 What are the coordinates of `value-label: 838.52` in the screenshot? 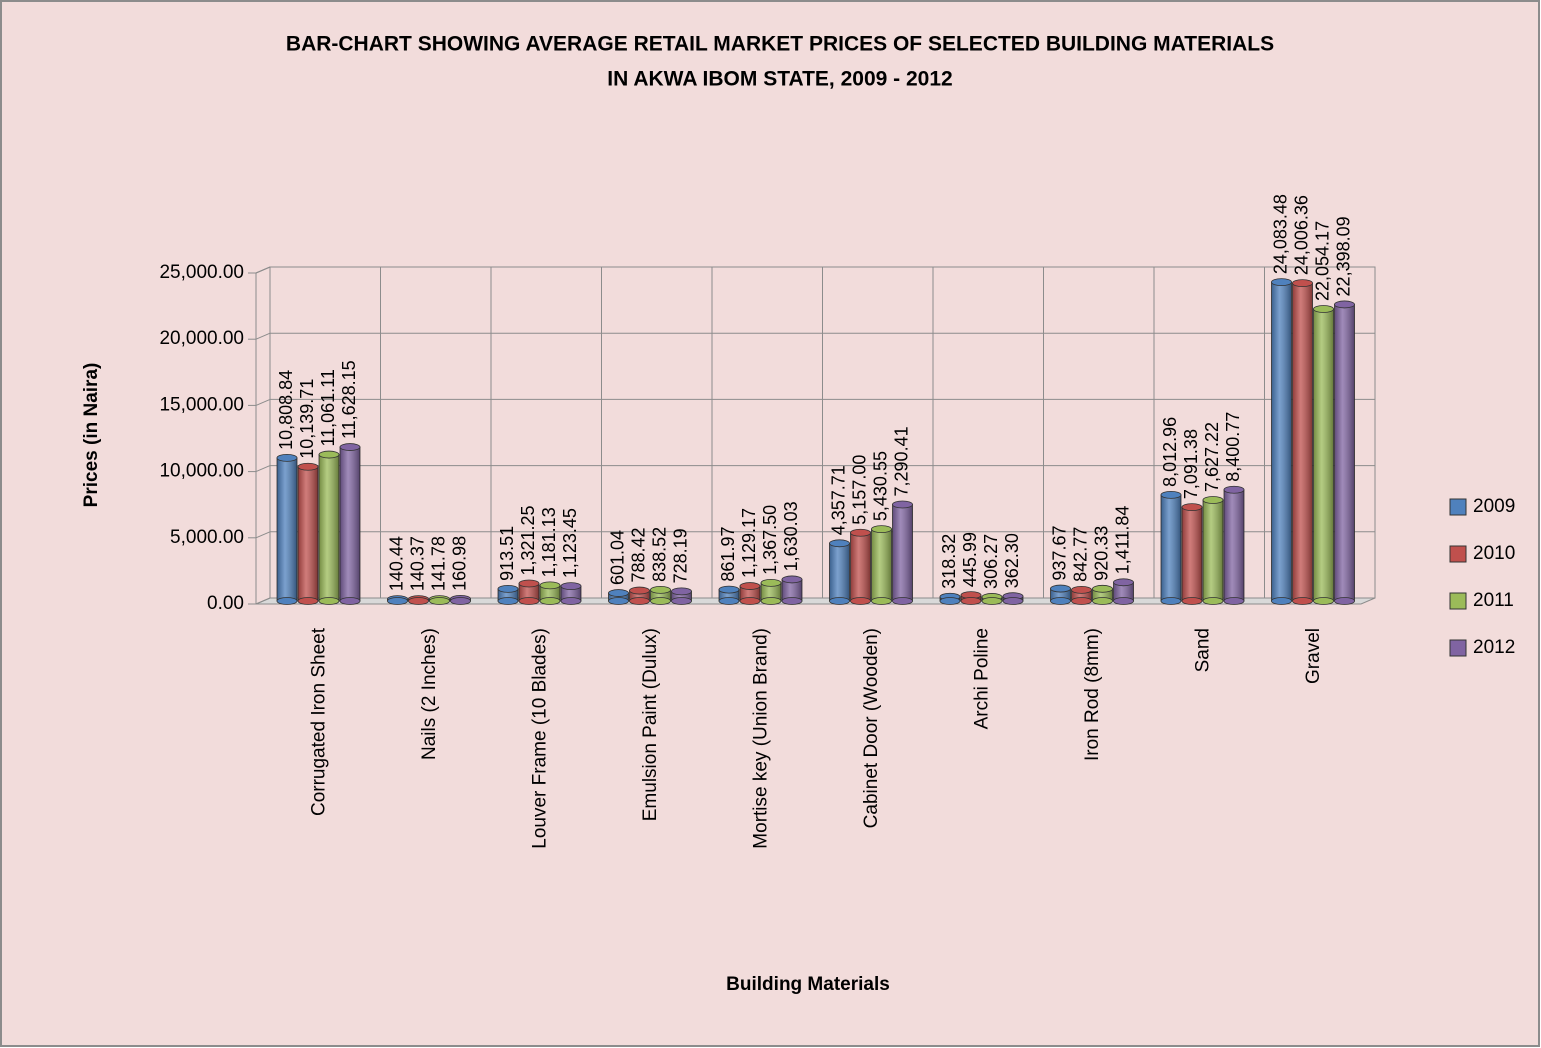 It's located at (659, 554).